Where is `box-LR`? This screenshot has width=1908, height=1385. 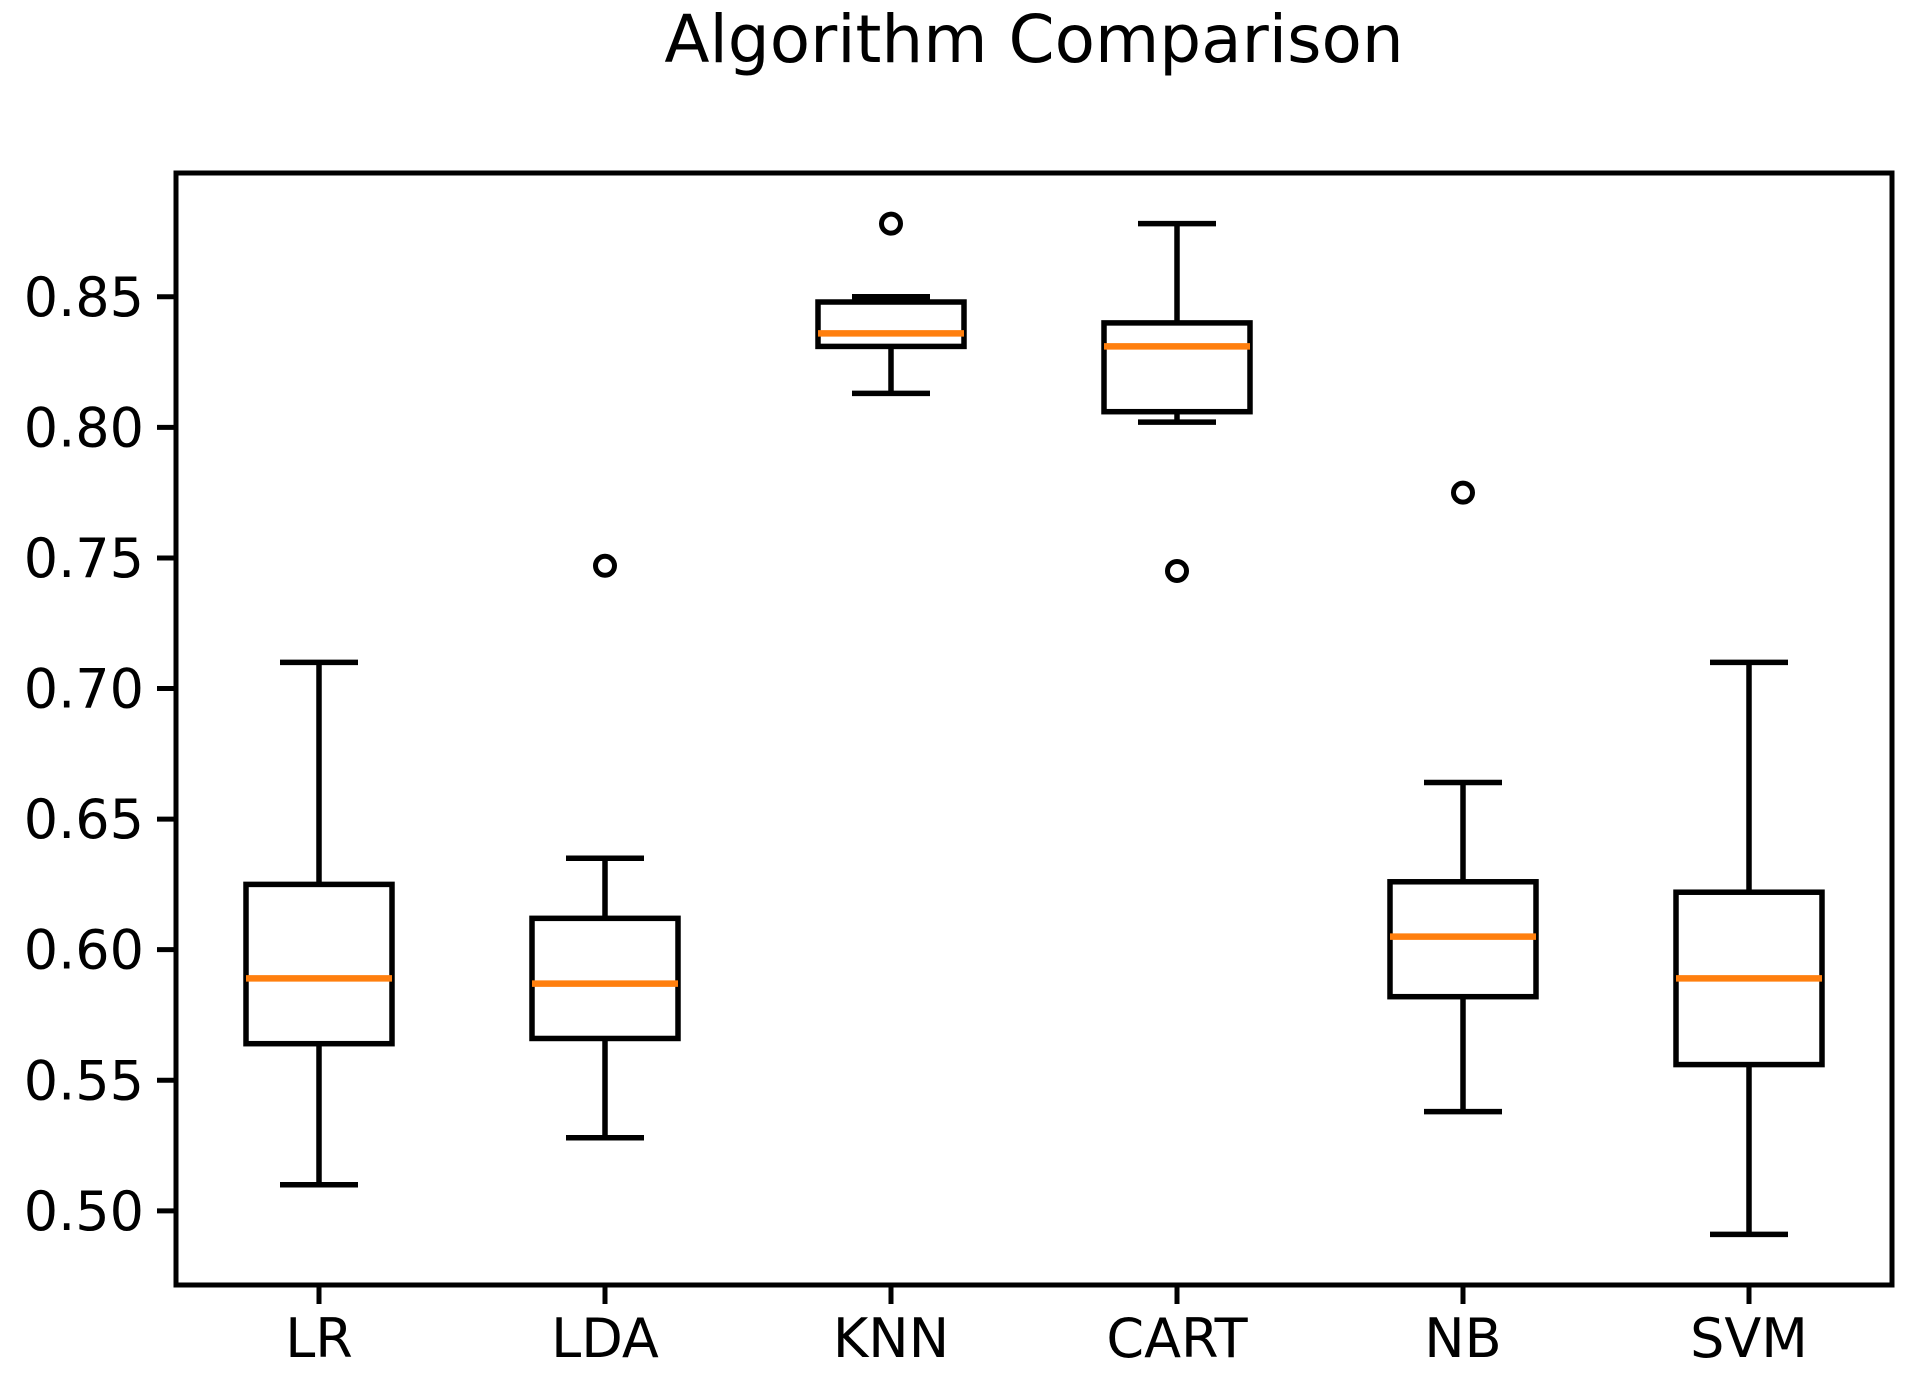
box-LR is located at coordinates (319, 964).